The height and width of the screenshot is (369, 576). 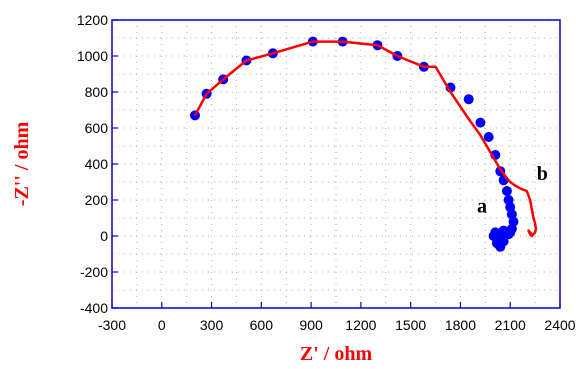 I want to click on y-tick-label: 800, so click(x=97, y=92).